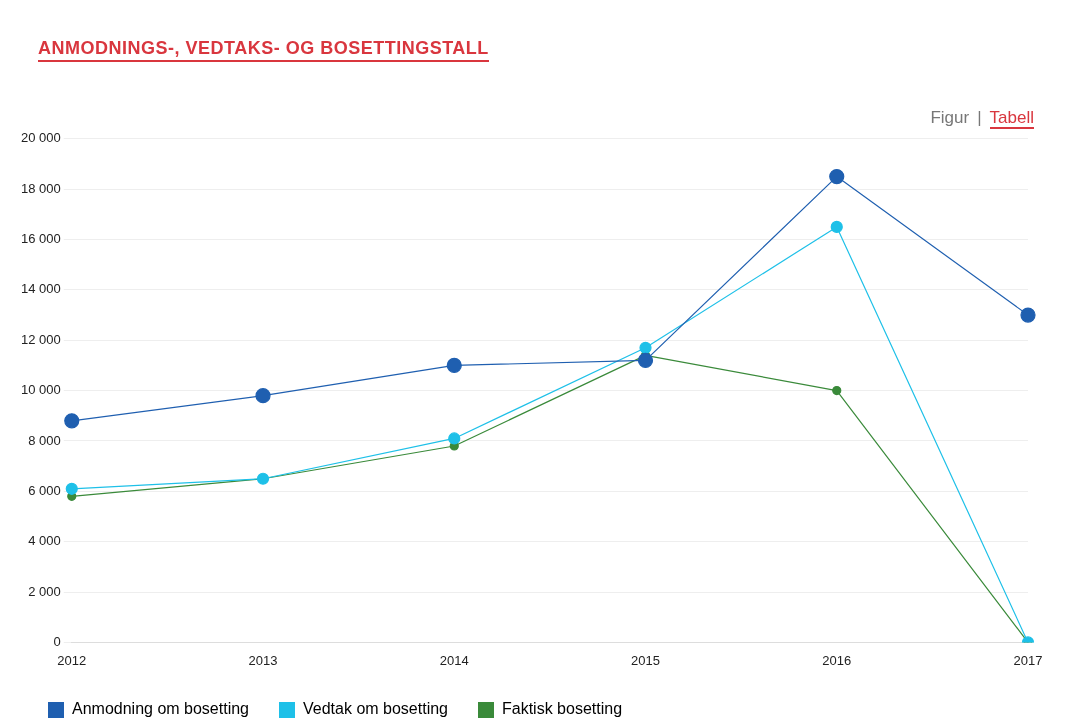 This screenshot has width=1070, height=723. What do you see at coordinates (375, 709) in the screenshot?
I see `legend-label: Vedtak om bosetting` at bounding box center [375, 709].